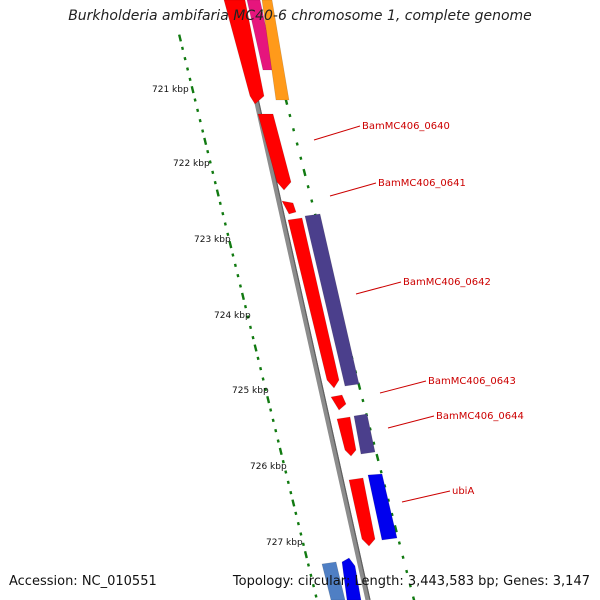 This screenshot has height=600, width=600. Describe the element at coordinates (382, 507) in the screenshot. I see `feature-ubiA-rev` at that location.